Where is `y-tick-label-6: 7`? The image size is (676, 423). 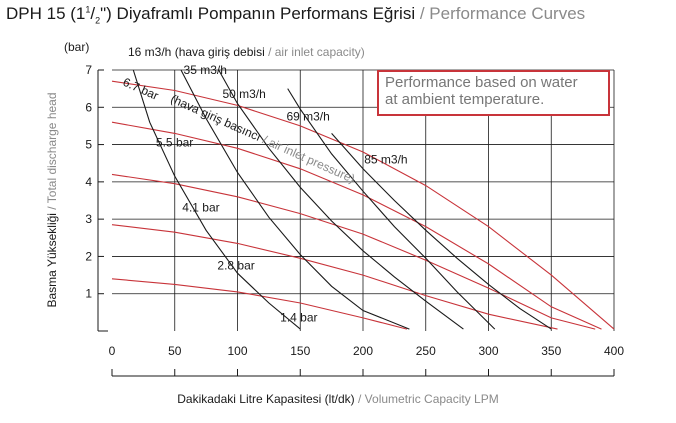 y-tick-label-6: 7 is located at coordinates (88, 70).